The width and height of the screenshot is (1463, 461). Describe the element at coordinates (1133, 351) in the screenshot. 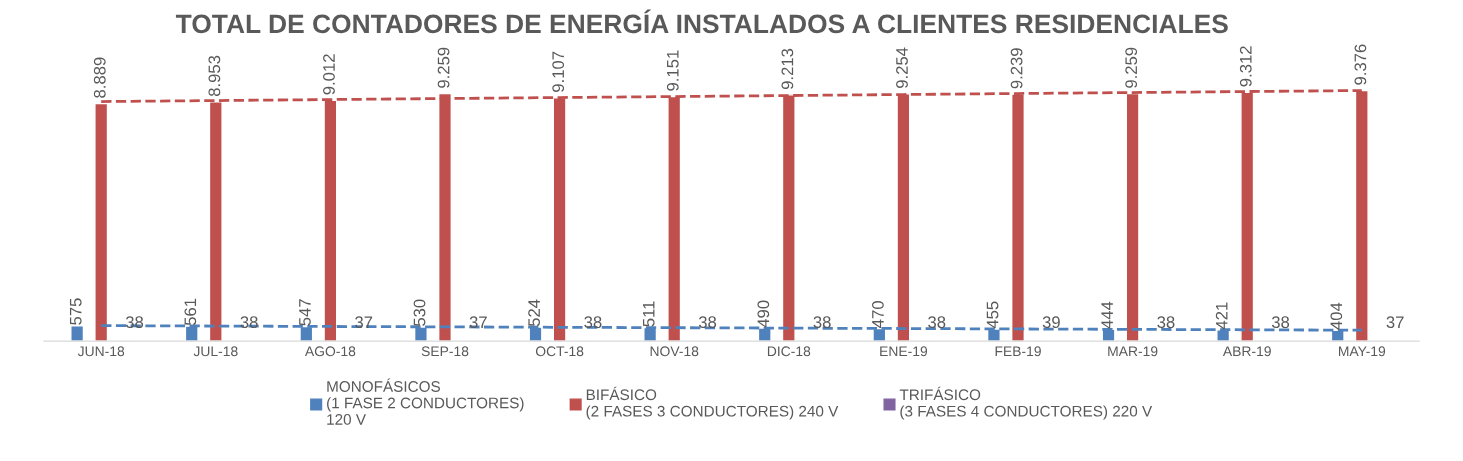

I see `x-tick-label: MAR-19` at that location.